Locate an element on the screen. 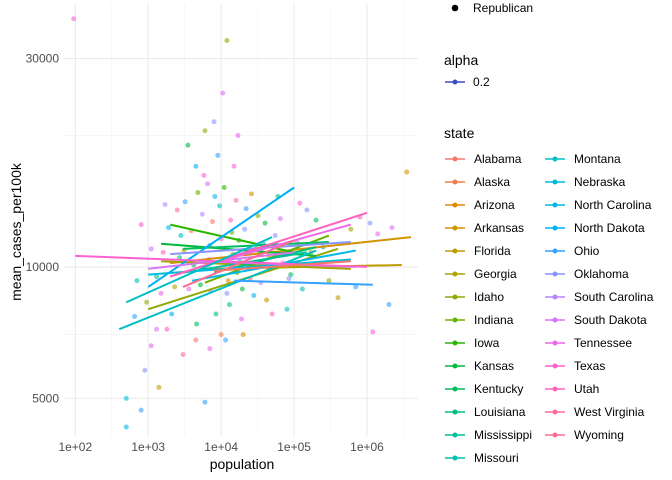 The width and height of the screenshot is (672, 480). legend-item: South Carolina is located at coordinates (599, 297).